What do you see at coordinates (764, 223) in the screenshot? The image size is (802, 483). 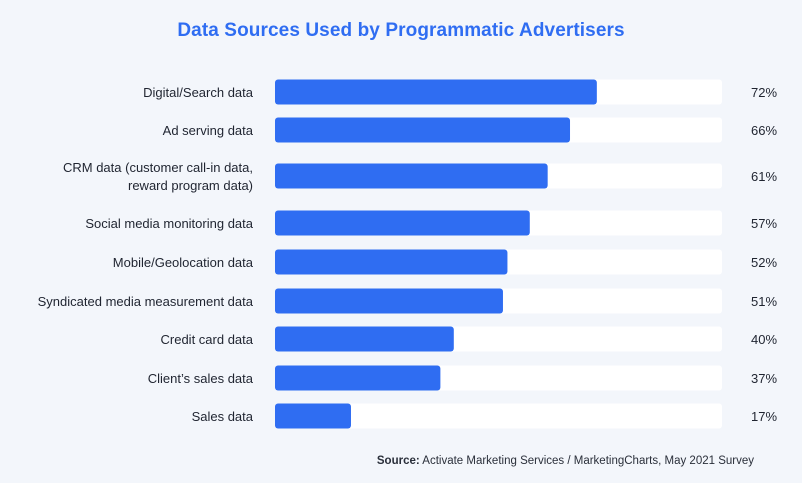 I see `value-label: 57%` at bounding box center [764, 223].